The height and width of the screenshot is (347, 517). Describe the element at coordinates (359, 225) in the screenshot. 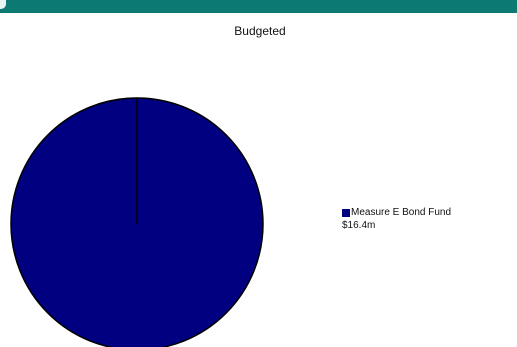

I see `legend-value-measure-e-bond-fund: $16.4m` at that location.